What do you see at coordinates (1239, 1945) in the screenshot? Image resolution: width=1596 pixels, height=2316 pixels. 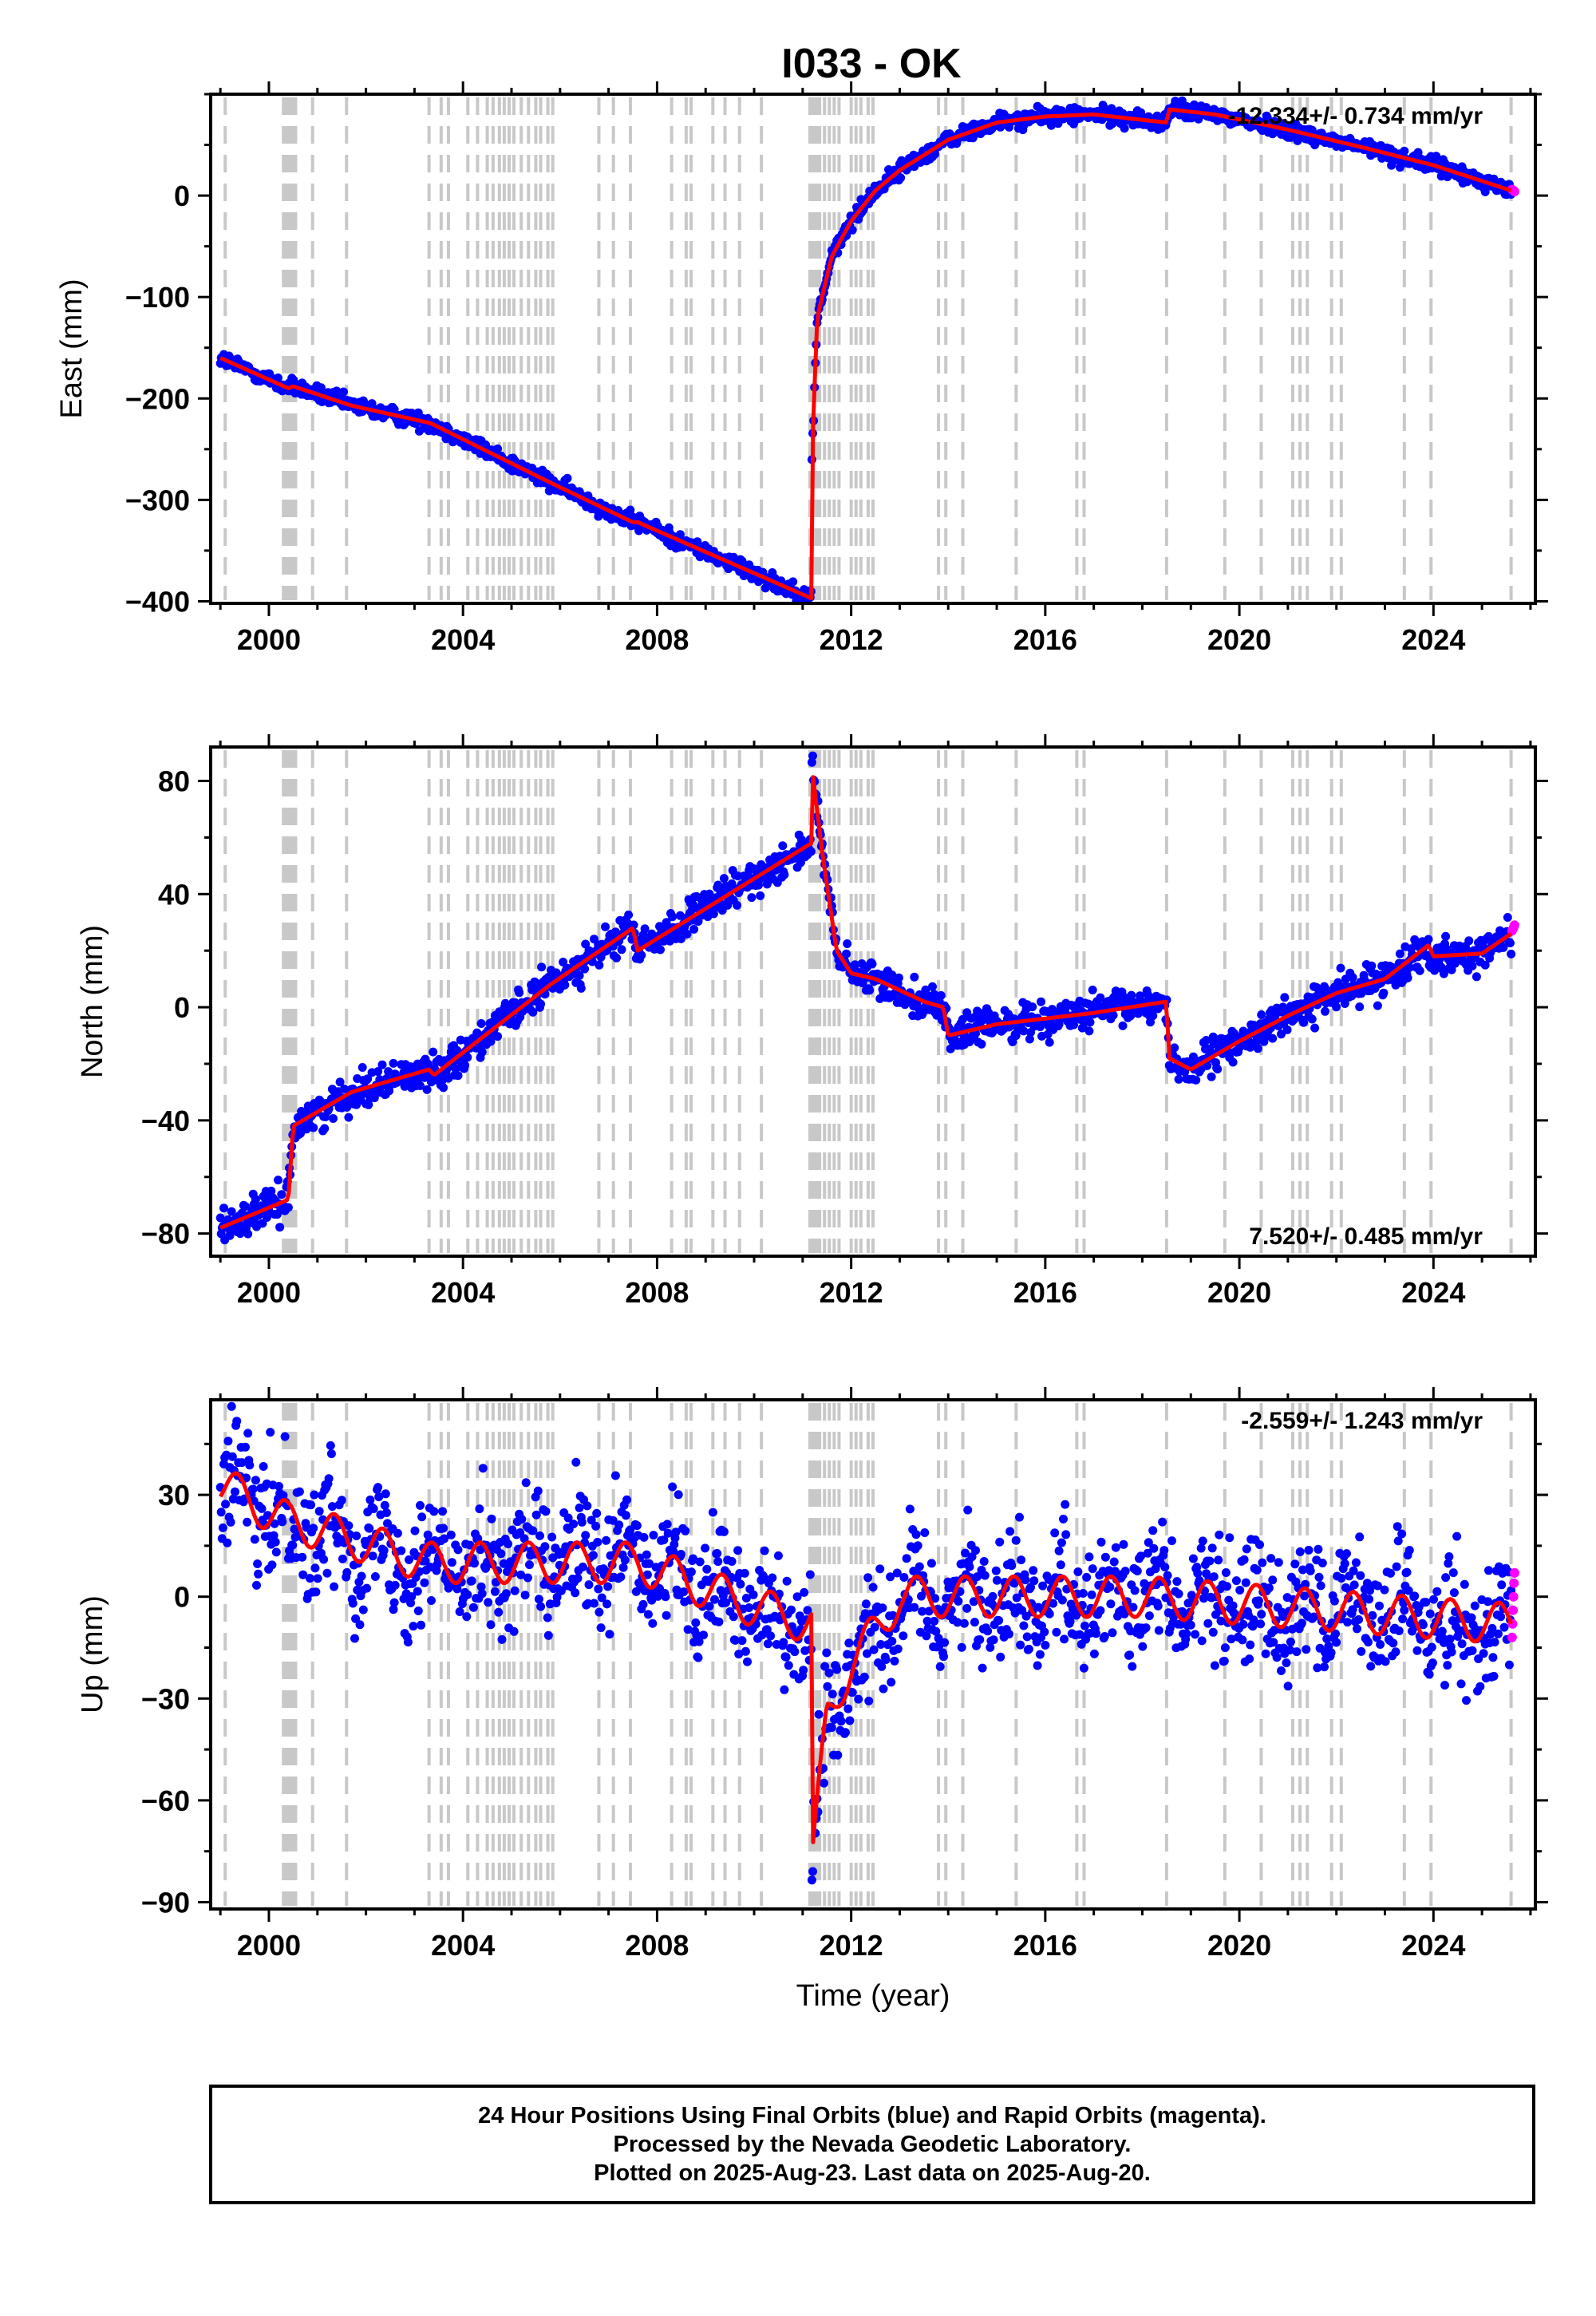 I see `x-tick-label: 2020` at bounding box center [1239, 1945].